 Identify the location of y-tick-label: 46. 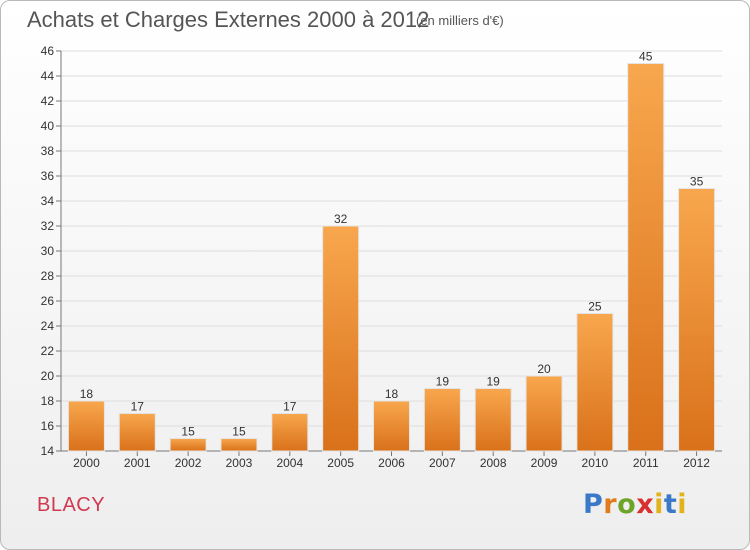
(48, 51).